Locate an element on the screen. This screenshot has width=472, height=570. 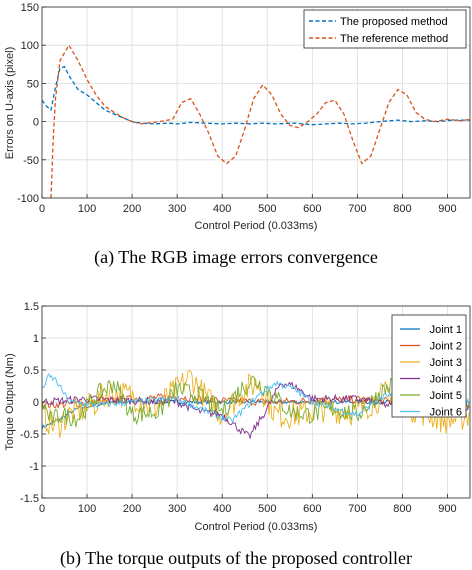
chart-a-xtick-label-5: 500 is located at coordinates (267, 209).